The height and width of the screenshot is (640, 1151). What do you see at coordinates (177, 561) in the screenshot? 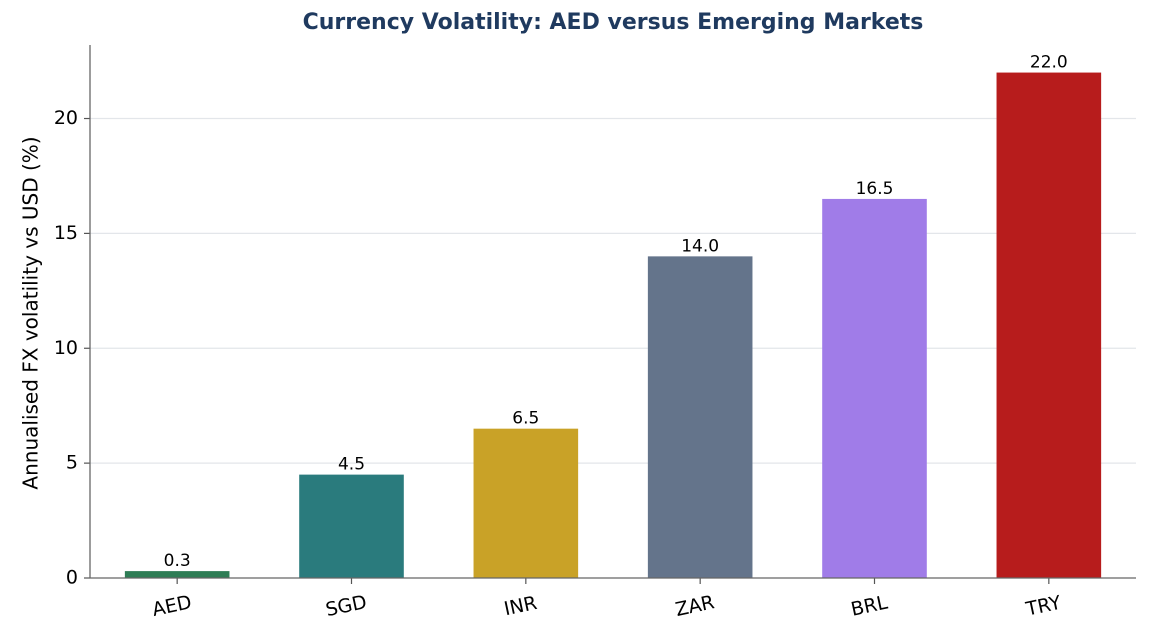
I see `value-label: 0.3` at bounding box center [177, 561].